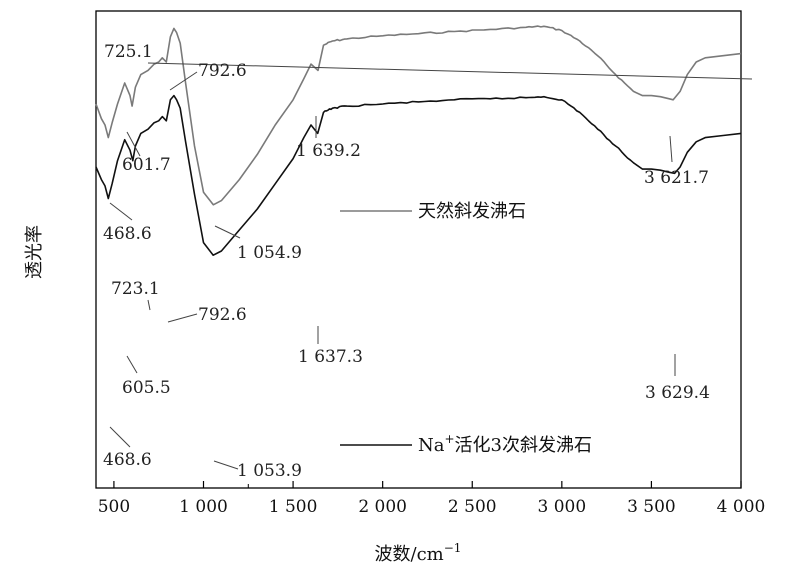  I want to click on x-tick-label-3: 2 000, so click(382, 507).